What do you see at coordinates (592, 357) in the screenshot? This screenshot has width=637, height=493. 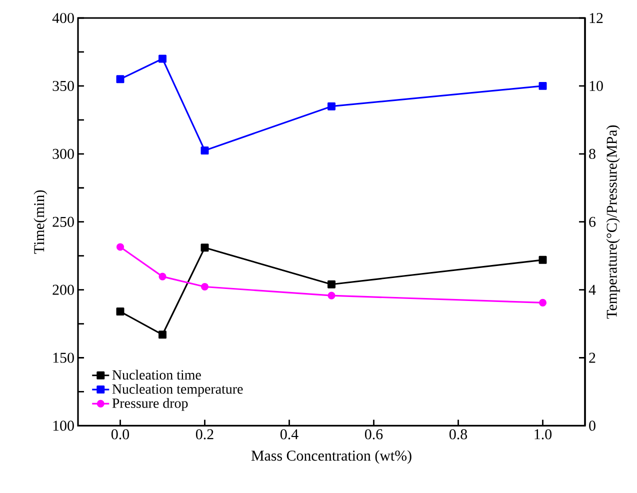 I see `y2-tick-label: 2` at bounding box center [592, 357].